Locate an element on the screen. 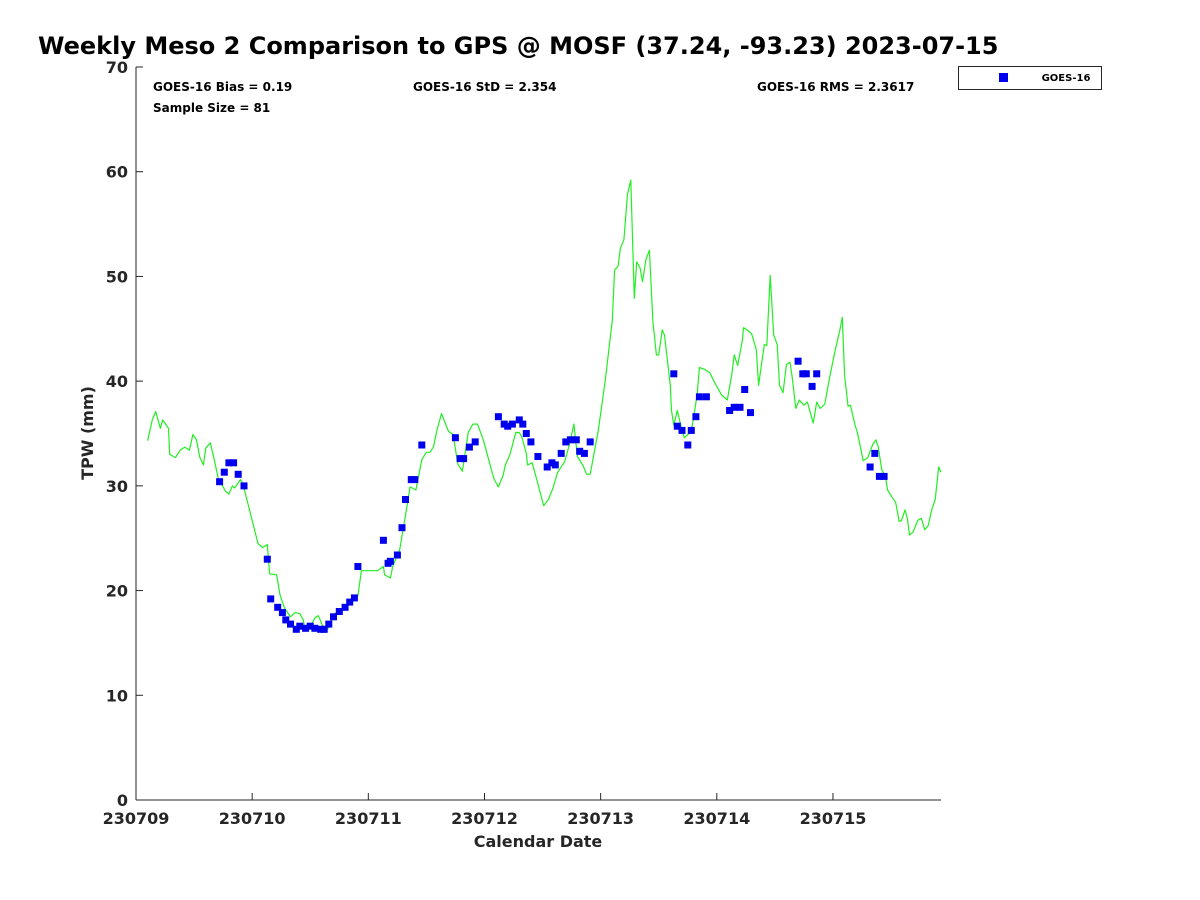 The image size is (1200, 900). x-tick-label: 230712 is located at coordinates (484, 818).